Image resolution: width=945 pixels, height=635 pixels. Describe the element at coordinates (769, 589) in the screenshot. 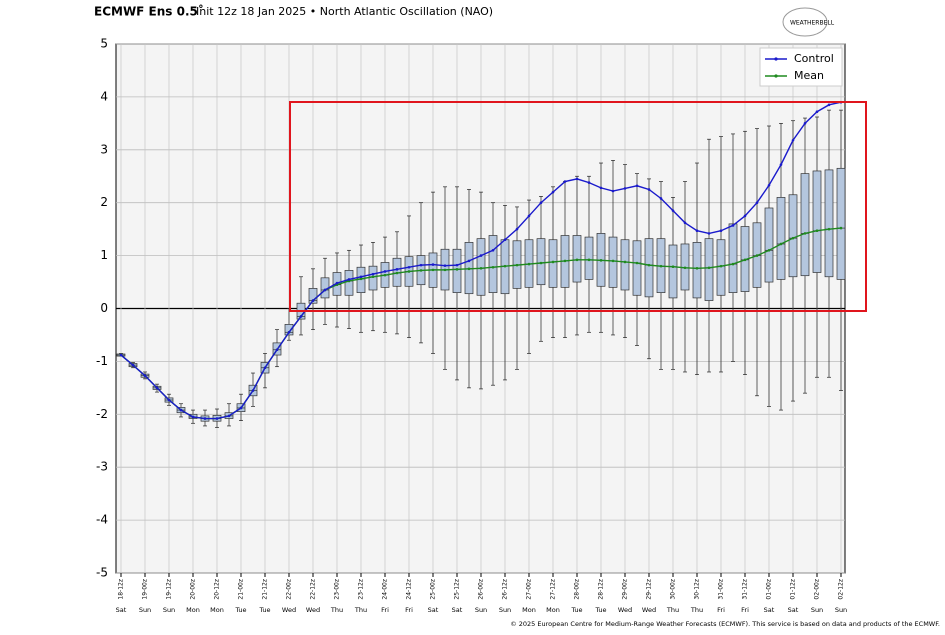

I see `x-tick-label: 01-00z` at that location.